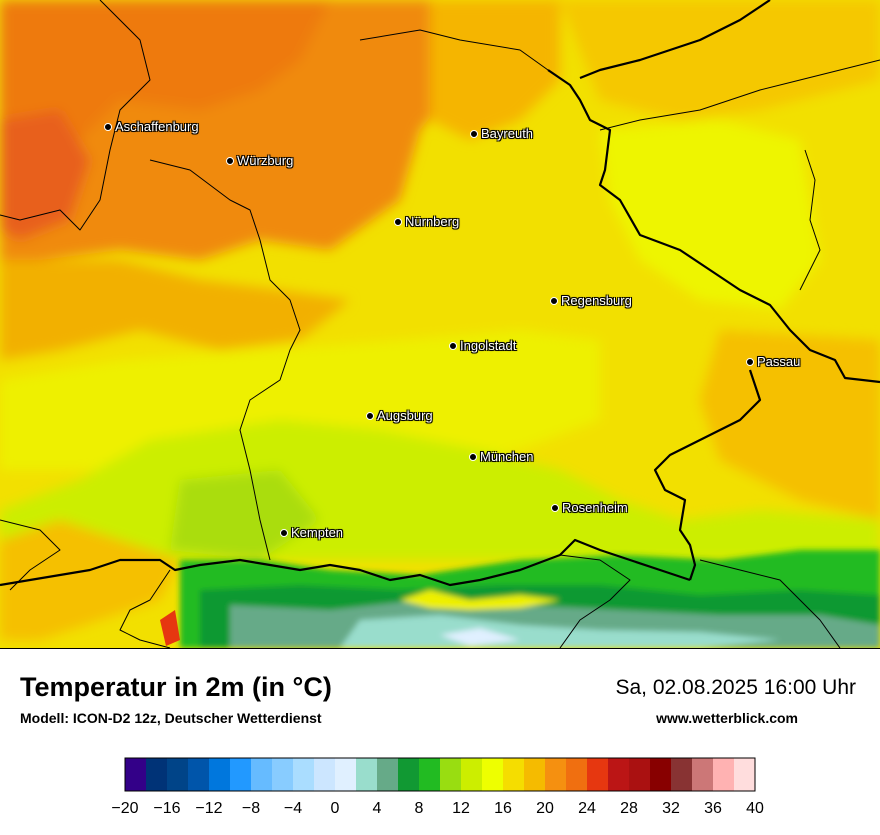 The image size is (880, 835). I want to click on city-label-aschaffenburg: Aschaffenburg, so click(151, 127).